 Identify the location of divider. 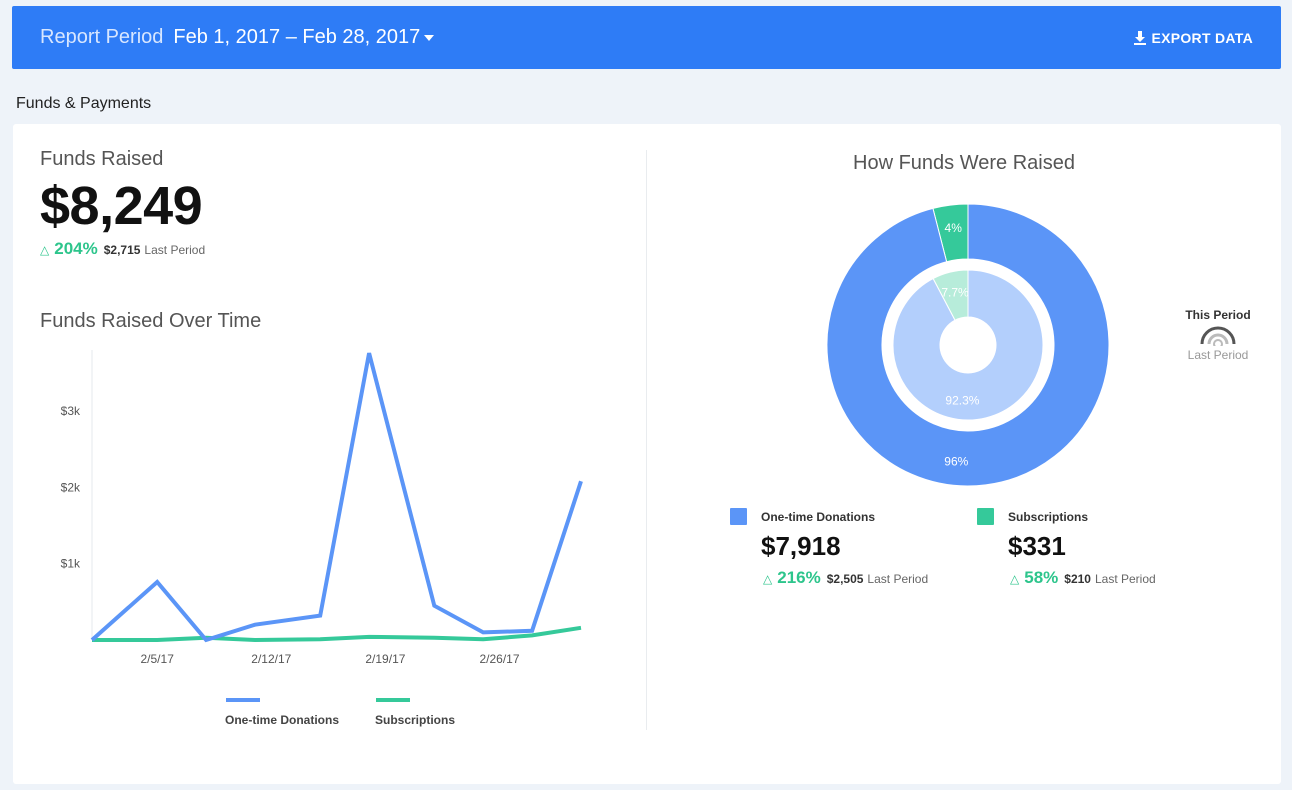
(646, 440).